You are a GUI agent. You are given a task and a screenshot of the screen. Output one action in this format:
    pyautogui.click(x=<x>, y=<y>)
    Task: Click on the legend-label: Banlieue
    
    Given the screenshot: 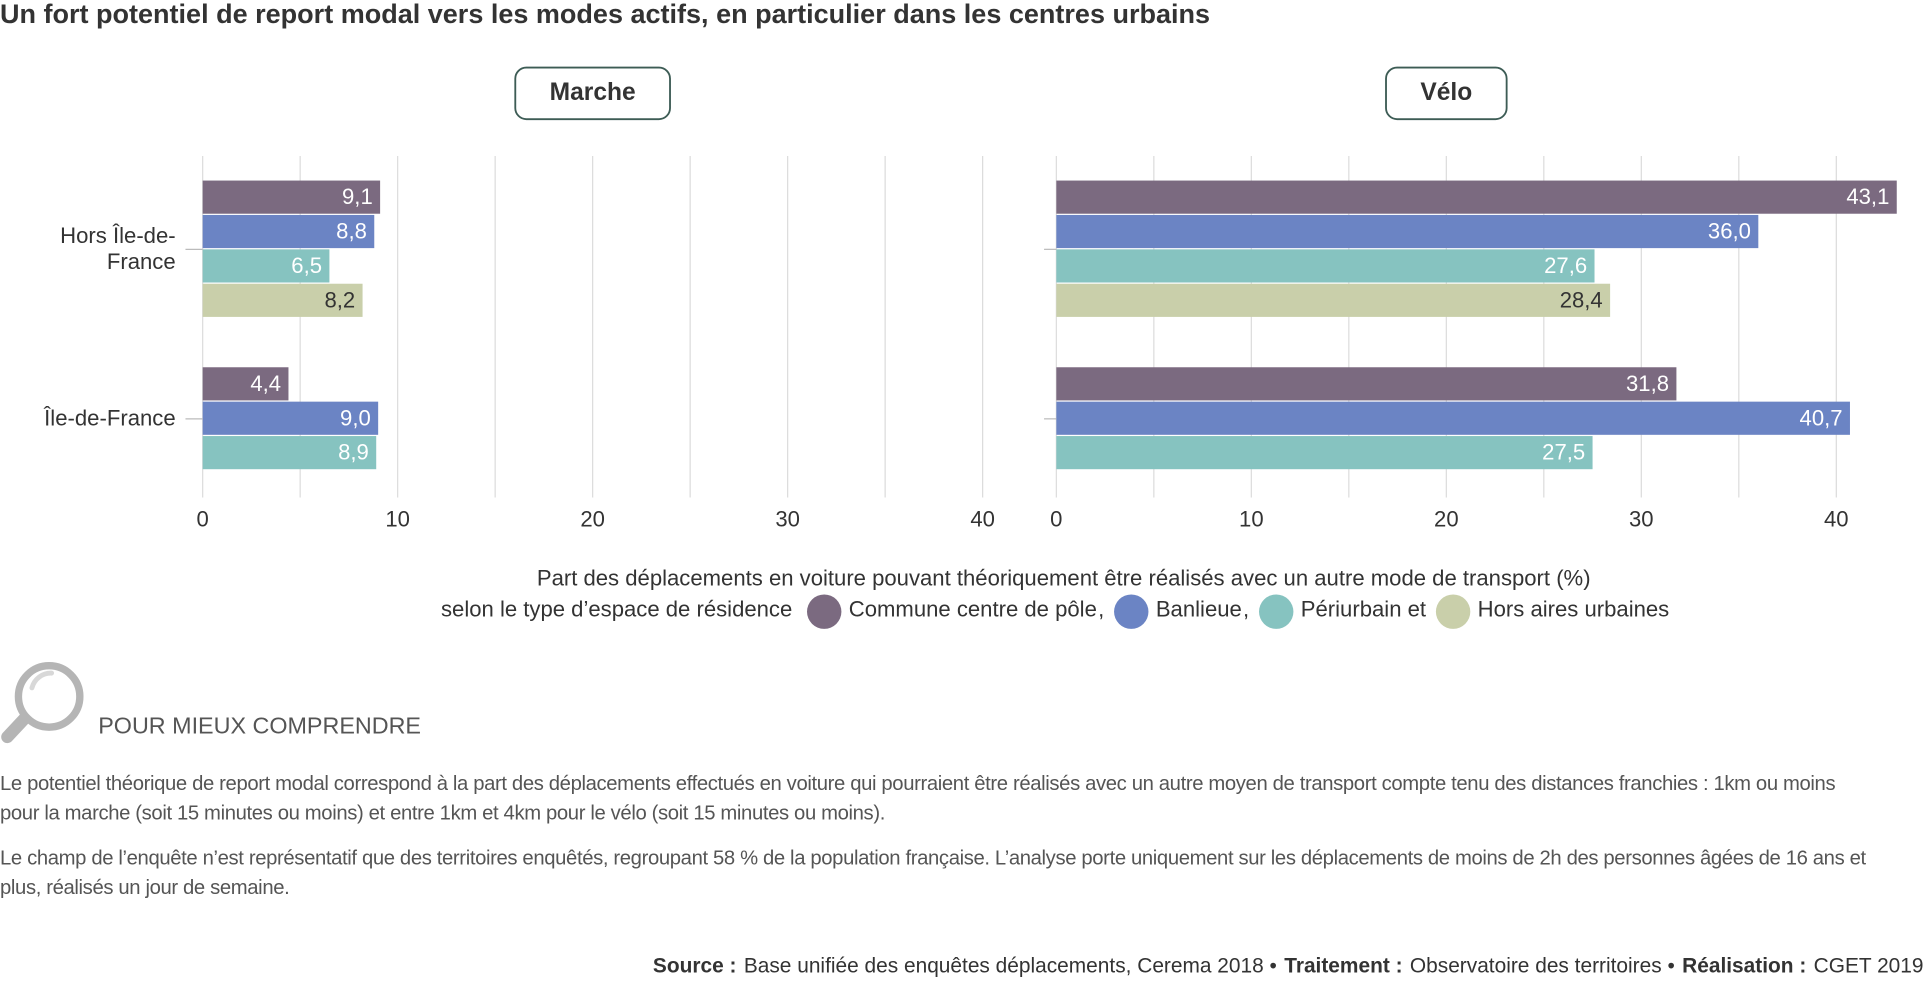 What is the action you would take?
    pyautogui.click(x=1199, y=608)
    